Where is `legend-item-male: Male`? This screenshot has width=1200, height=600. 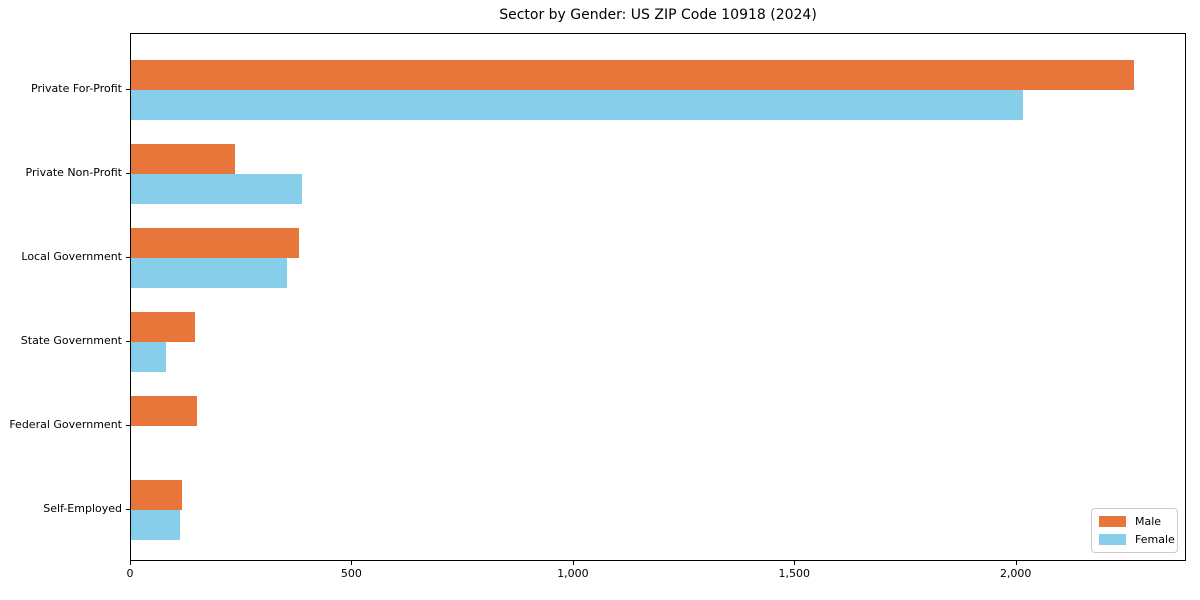 legend-item-male: Male is located at coordinates (1134, 521).